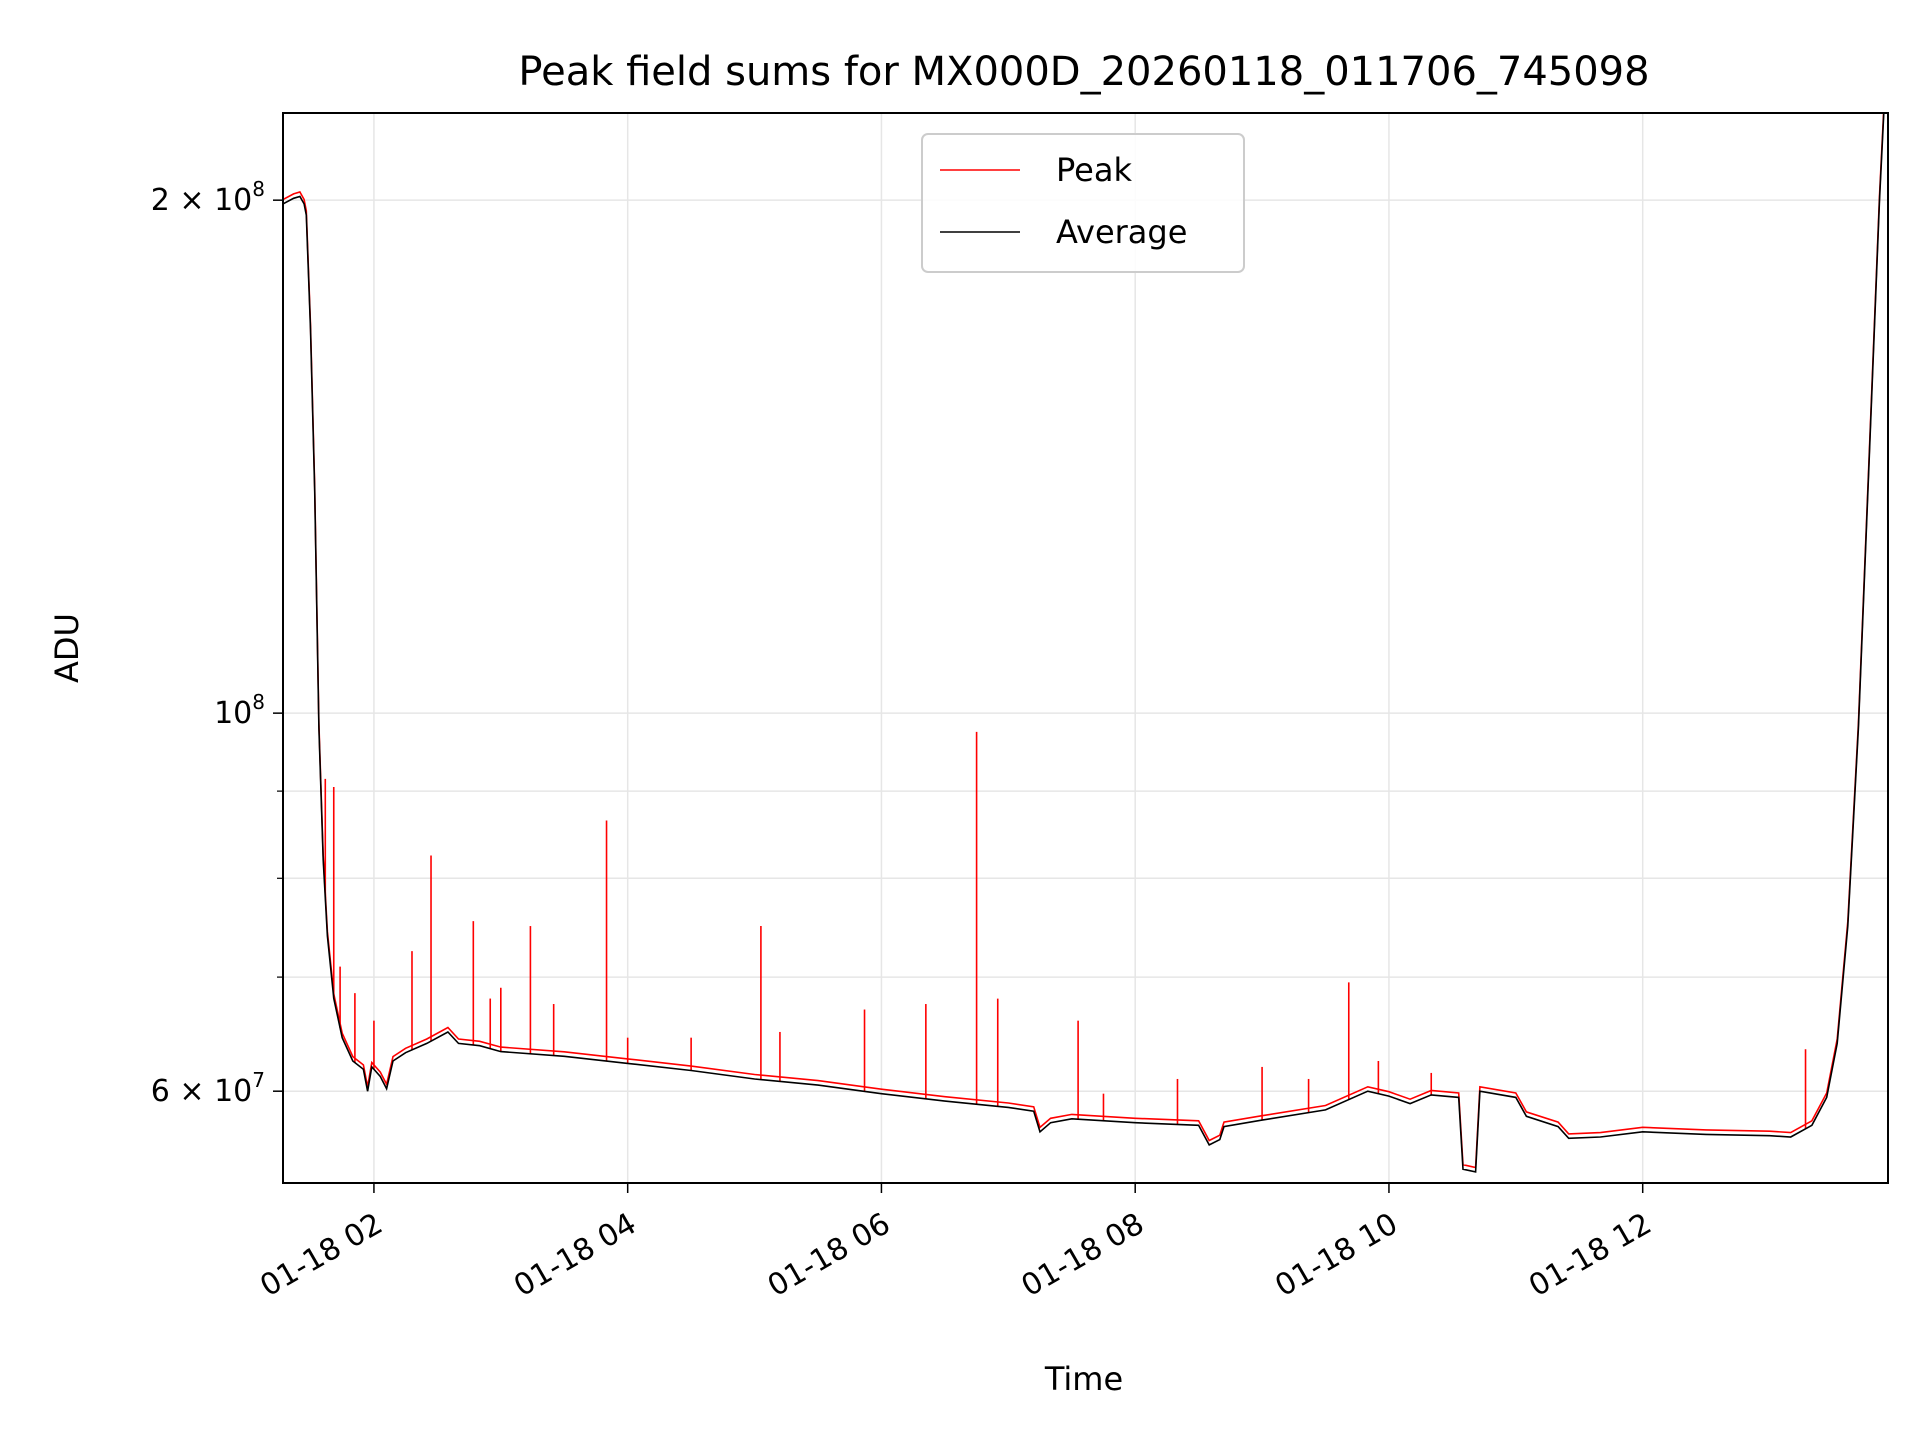 This screenshot has width=1920, height=1440. What do you see at coordinates (1083, 1255) in the screenshot?
I see `x-tick-label: 01-18 08` at bounding box center [1083, 1255].